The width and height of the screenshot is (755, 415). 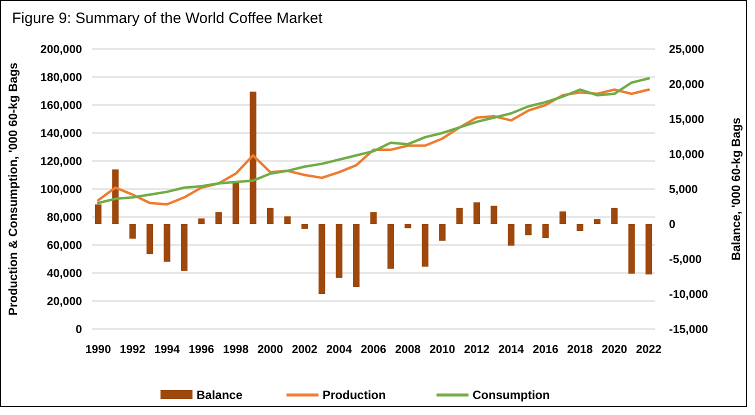 What do you see at coordinates (98, 350) in the screenshot?
I see `x-tick-label: 1990` at bounding box center [98, 350].